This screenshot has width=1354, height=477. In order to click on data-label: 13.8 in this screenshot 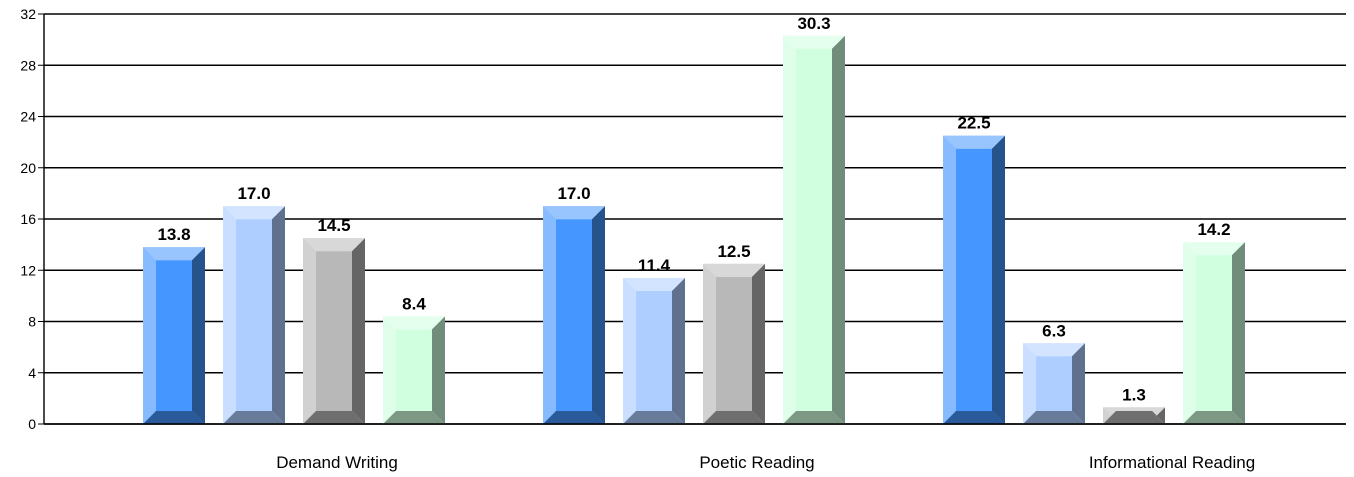, I will do `click(173, 234)`.